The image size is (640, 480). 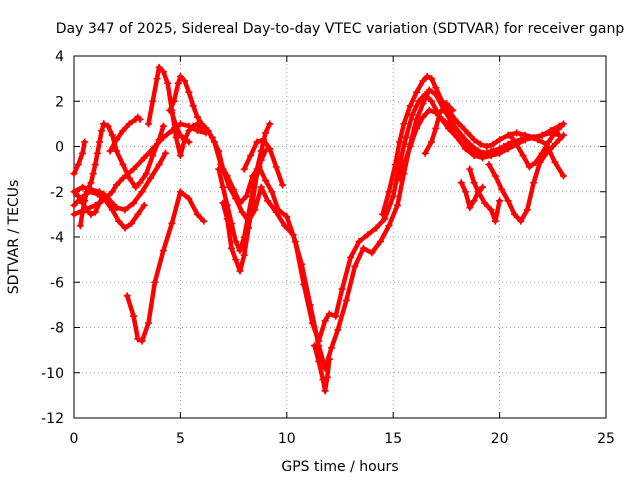 I want to click on y-axis-label: SDTVAR / TECUs, so click(x=14, y=237).